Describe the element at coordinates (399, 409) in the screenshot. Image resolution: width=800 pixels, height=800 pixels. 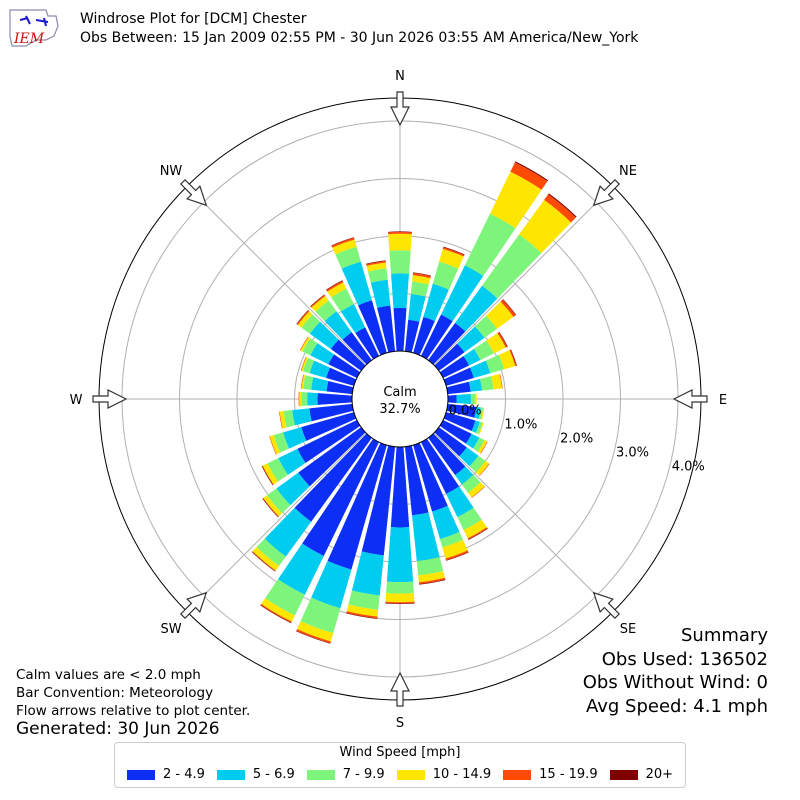
I see `calm-value: 32.7%` at that location.